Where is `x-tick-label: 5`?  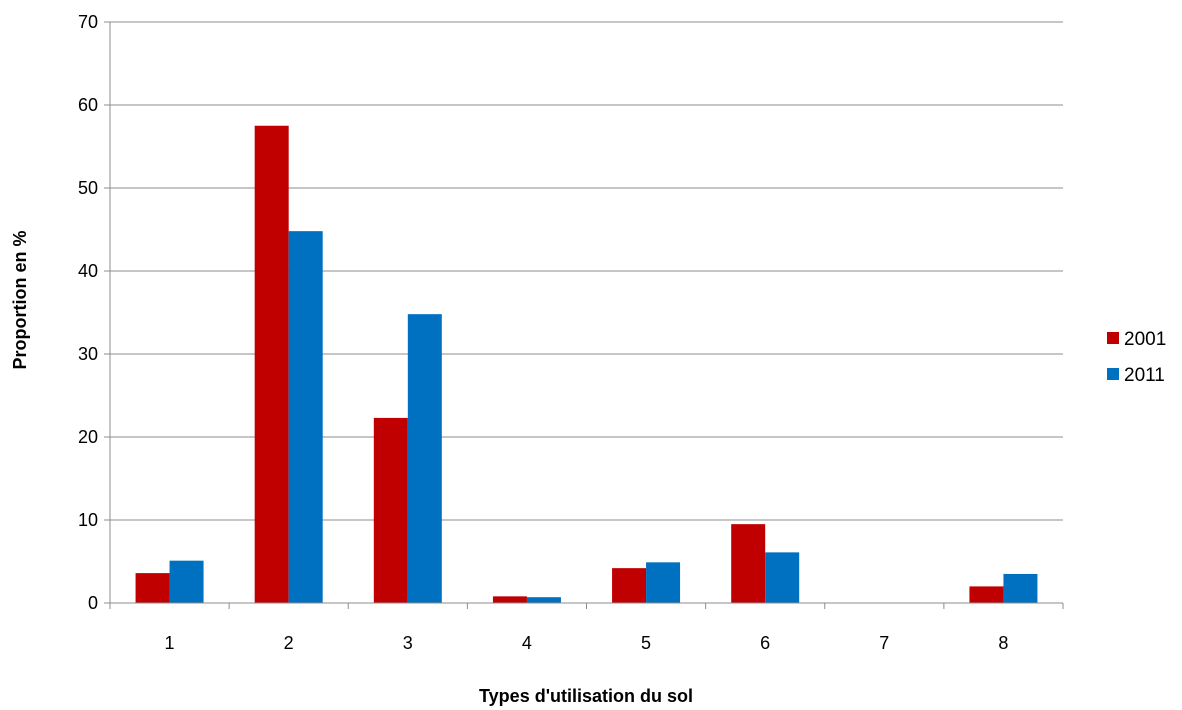
x-tick-label: 5 is located at coordinates (646, 643).